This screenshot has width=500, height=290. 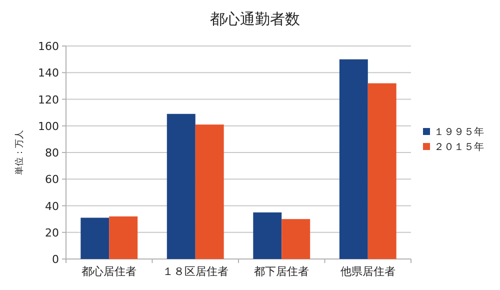 I want to click on y-axis-title: 単位：万人, so click(x=19, y=152).